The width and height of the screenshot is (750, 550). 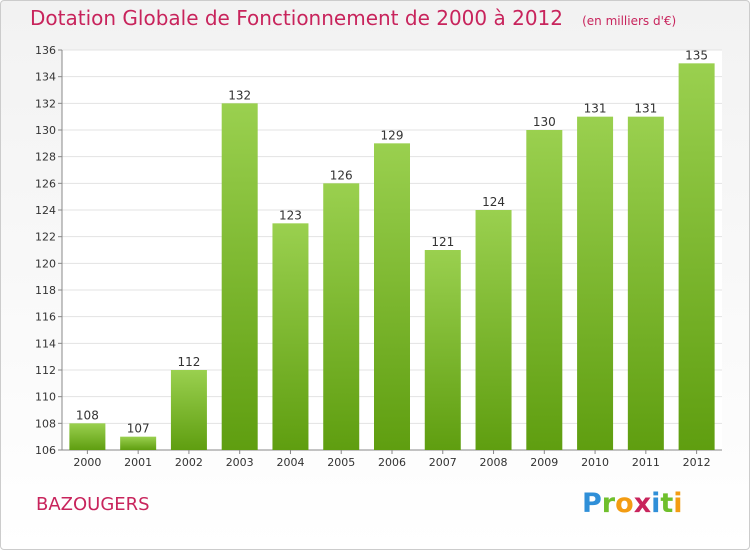 I want to click on x-tick-label: 2003, so click(x=240, y=462).